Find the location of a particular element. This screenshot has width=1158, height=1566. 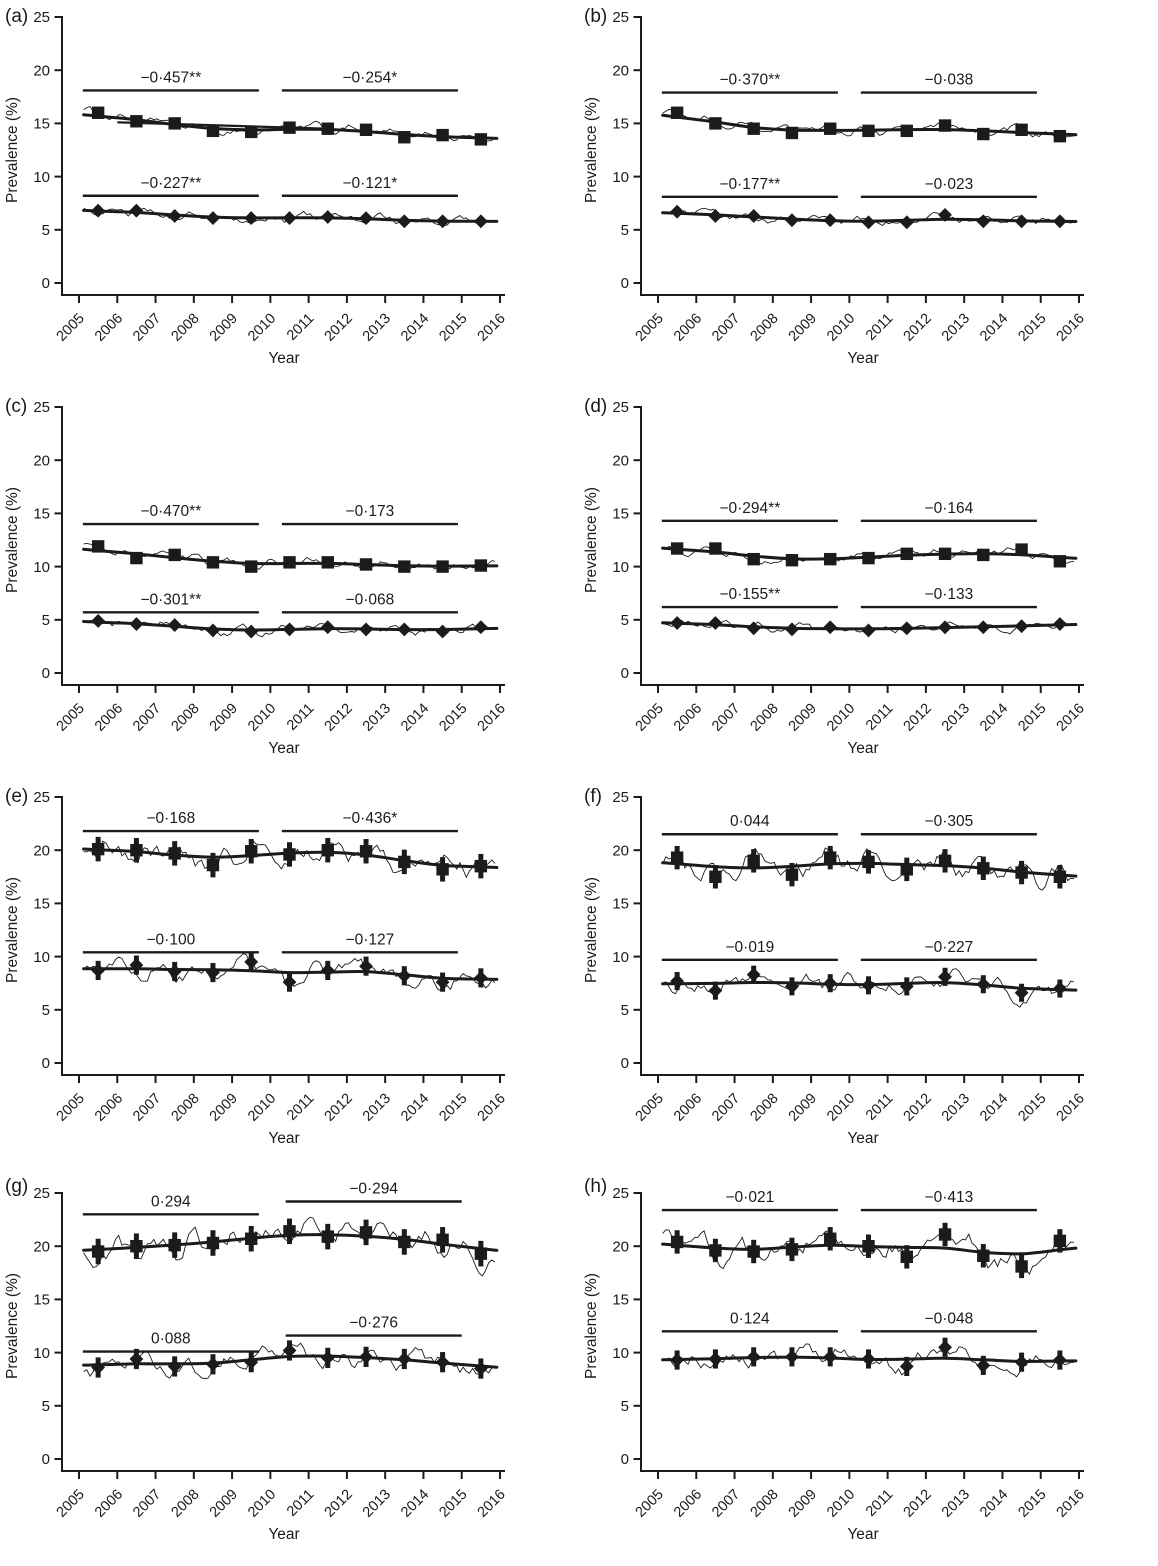

svg-text: −0·457** is located at coordinates (170, 77).